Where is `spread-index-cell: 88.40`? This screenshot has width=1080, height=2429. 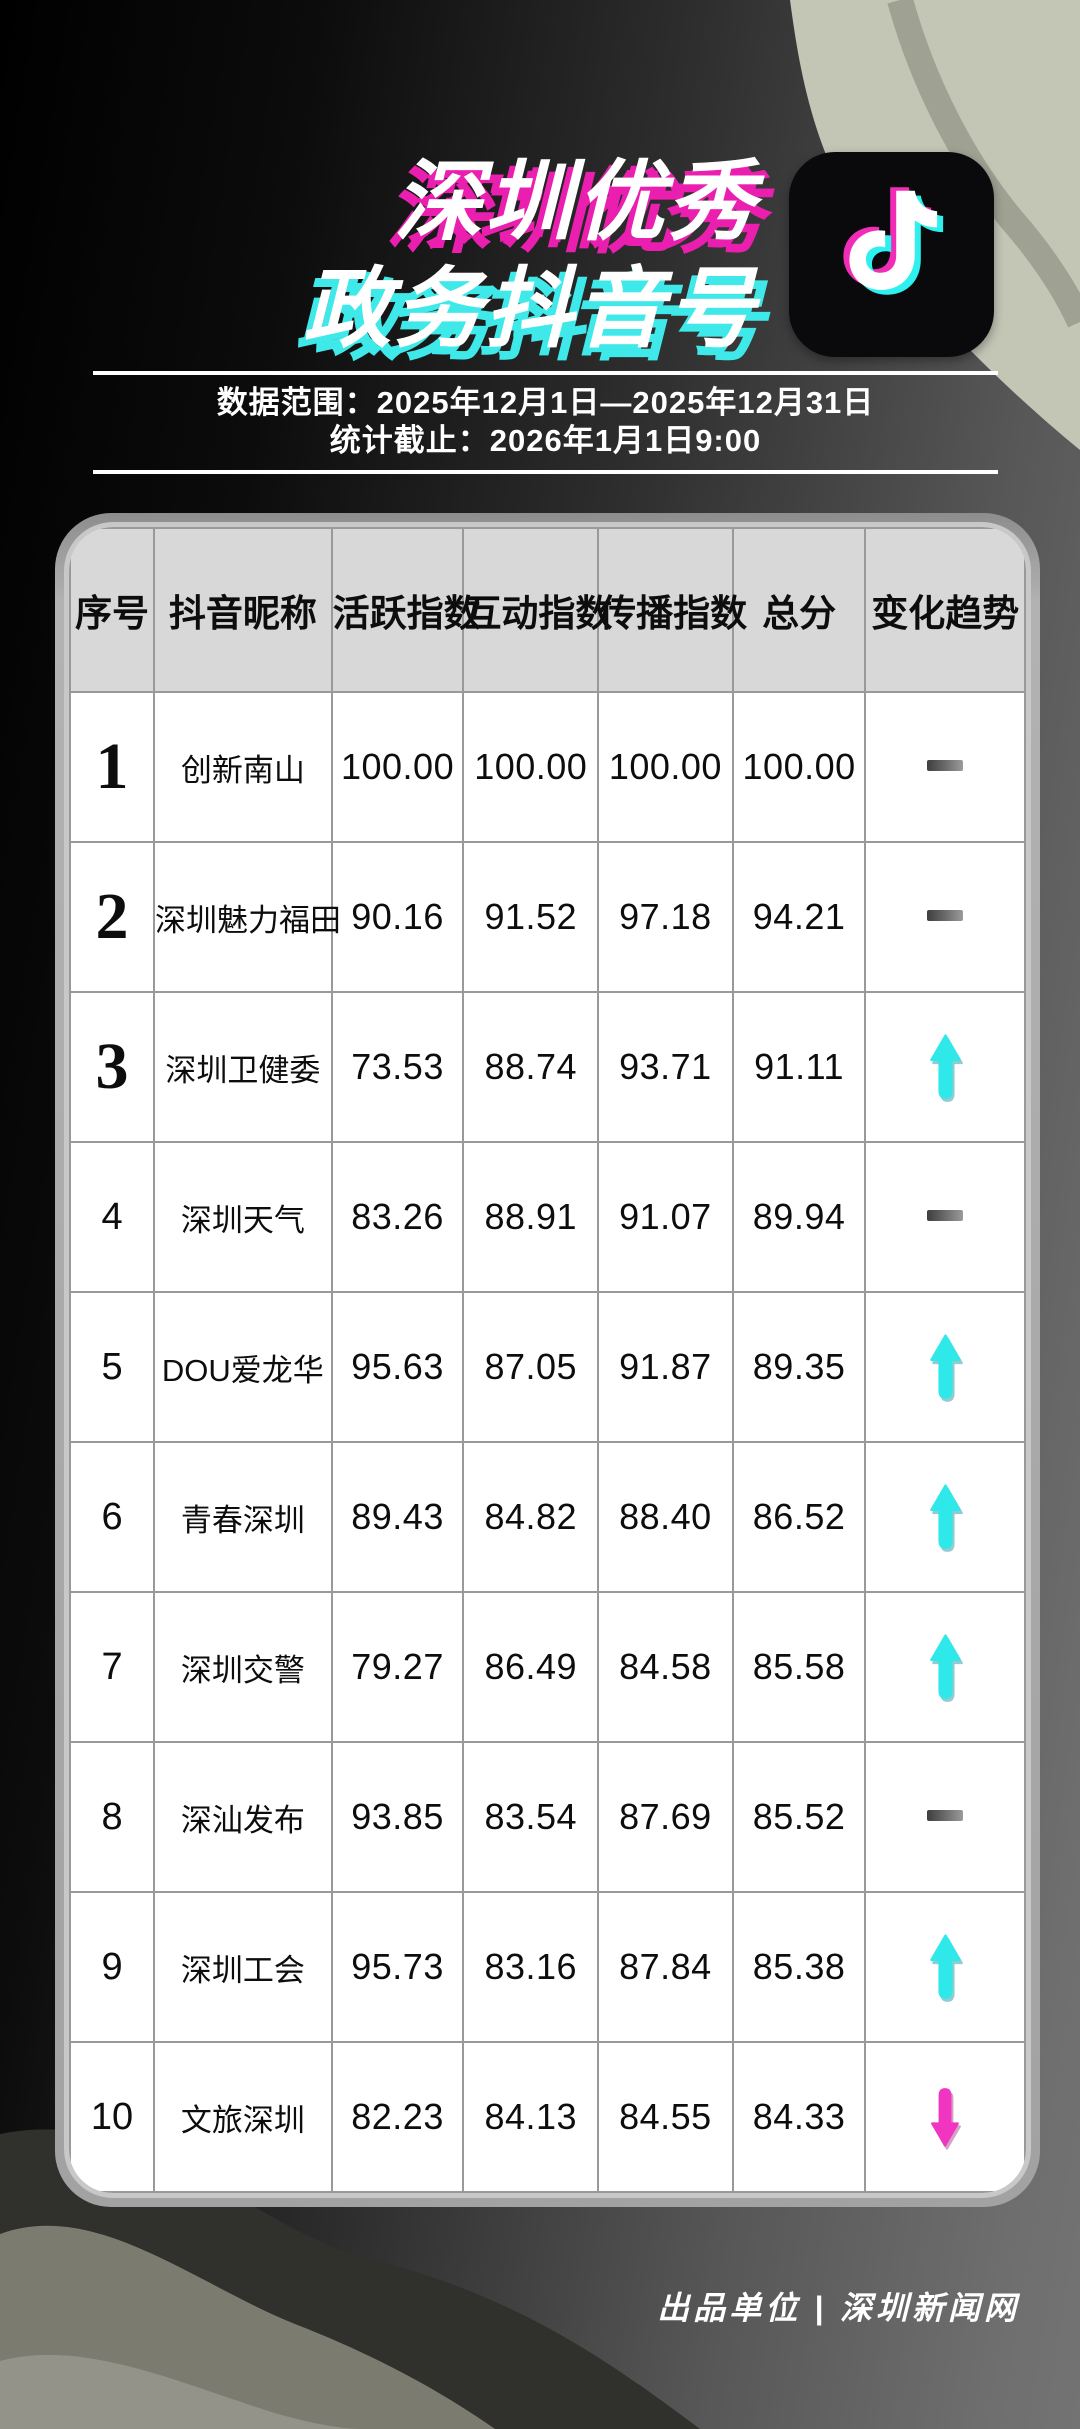 spread-index-cell: 88.40 is located at coordinates (665, 1517).